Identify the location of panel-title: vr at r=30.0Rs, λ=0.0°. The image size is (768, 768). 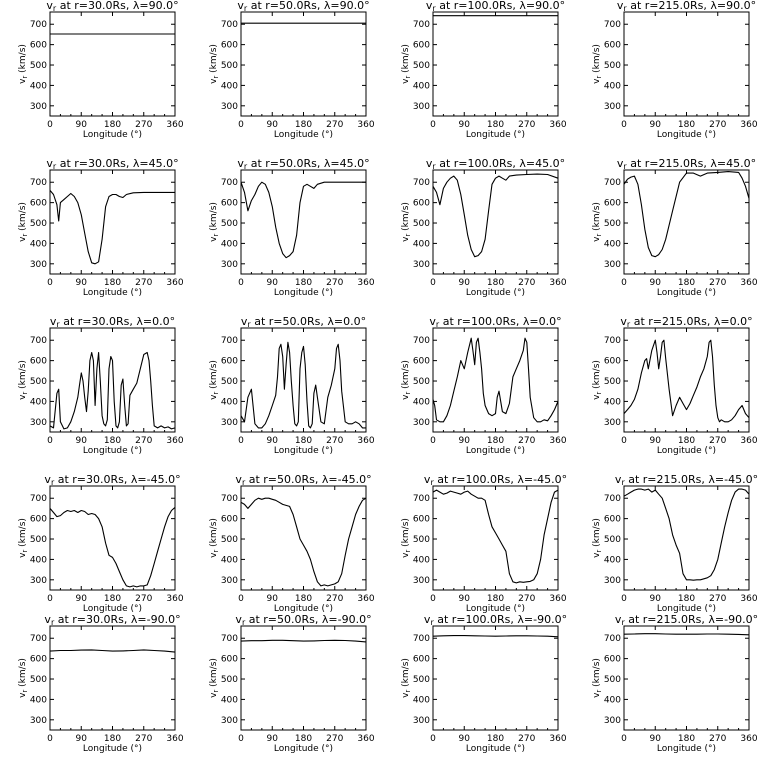
(112, 322).